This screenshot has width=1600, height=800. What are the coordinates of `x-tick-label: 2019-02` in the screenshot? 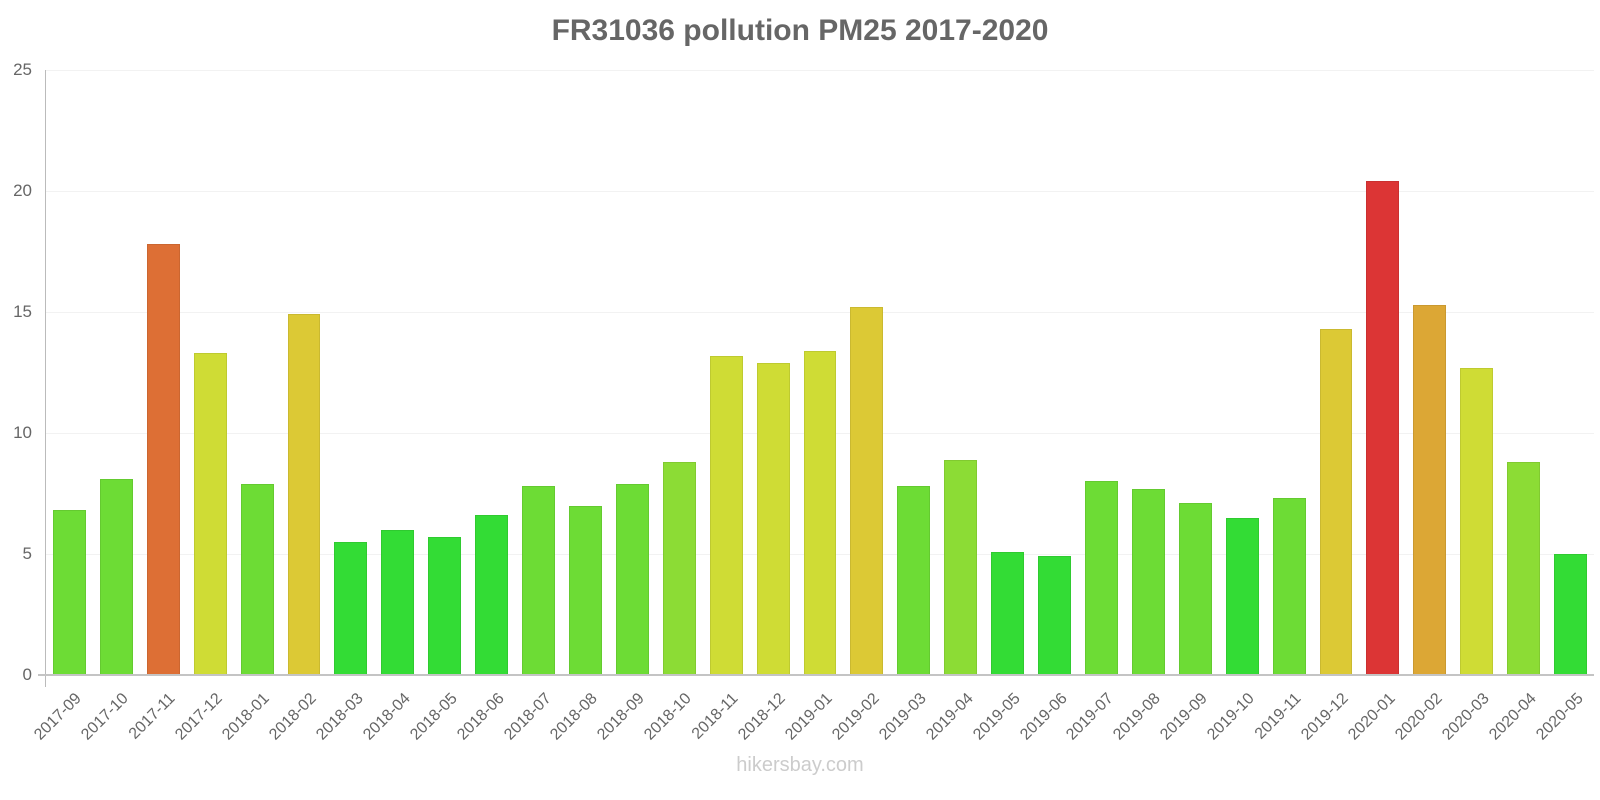 It's located at (856, 717).